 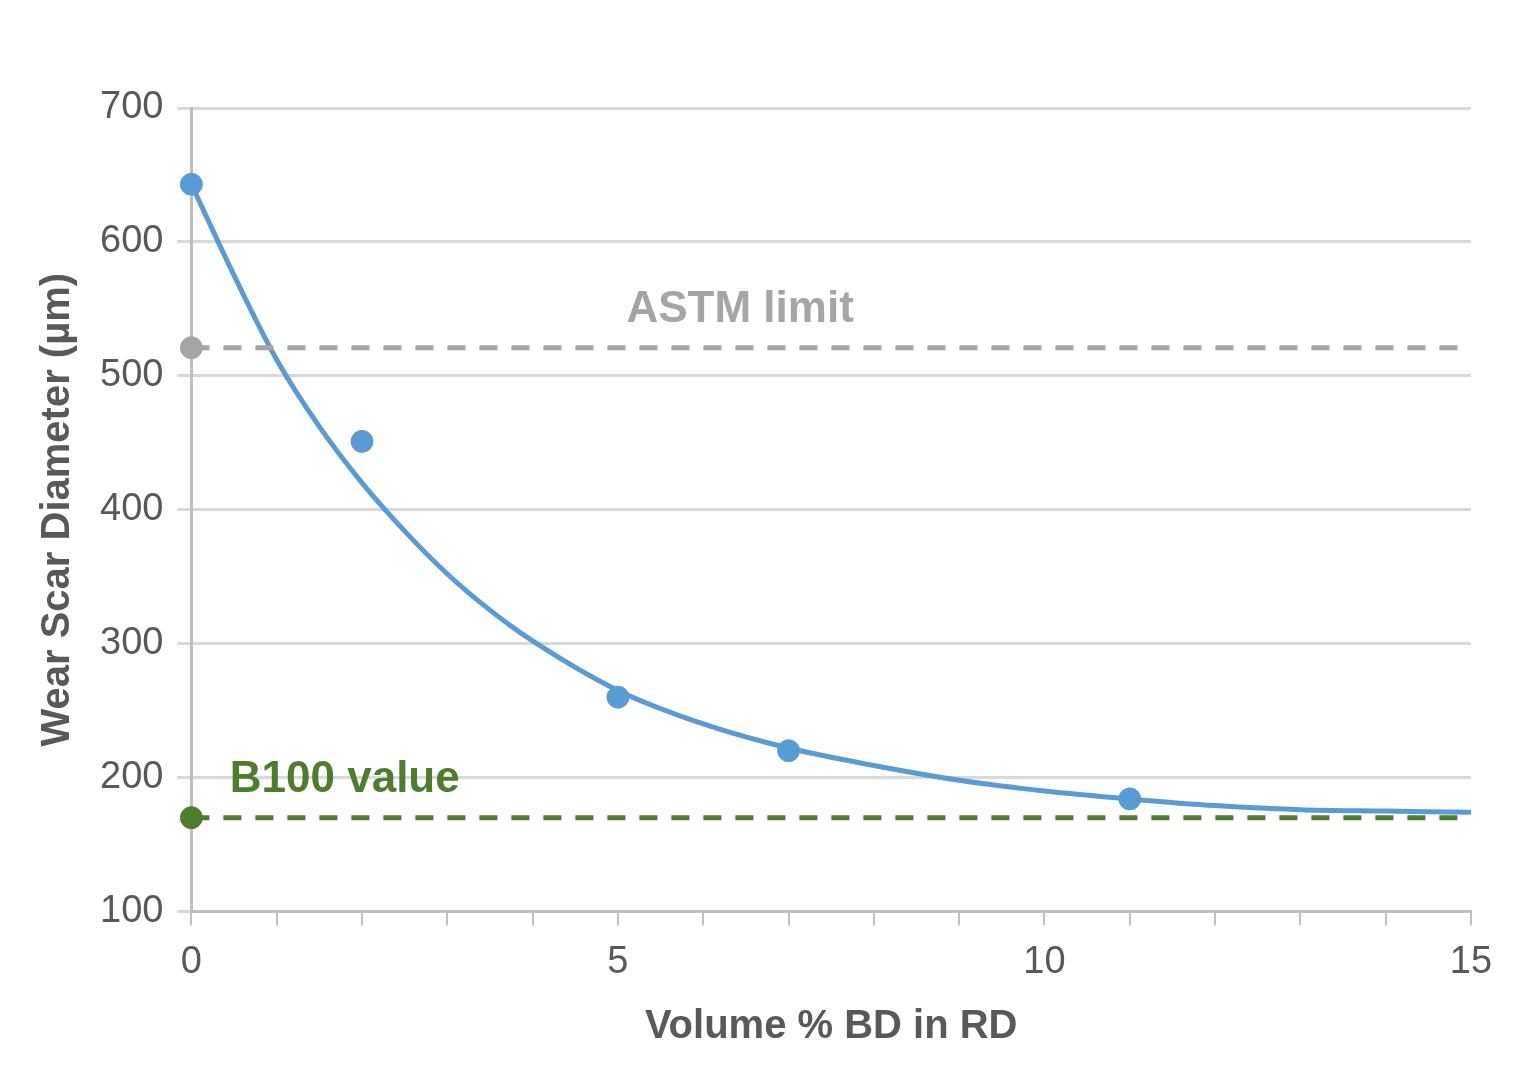 I want to click on y-tick-label: 300, so click(x=132, y=641).